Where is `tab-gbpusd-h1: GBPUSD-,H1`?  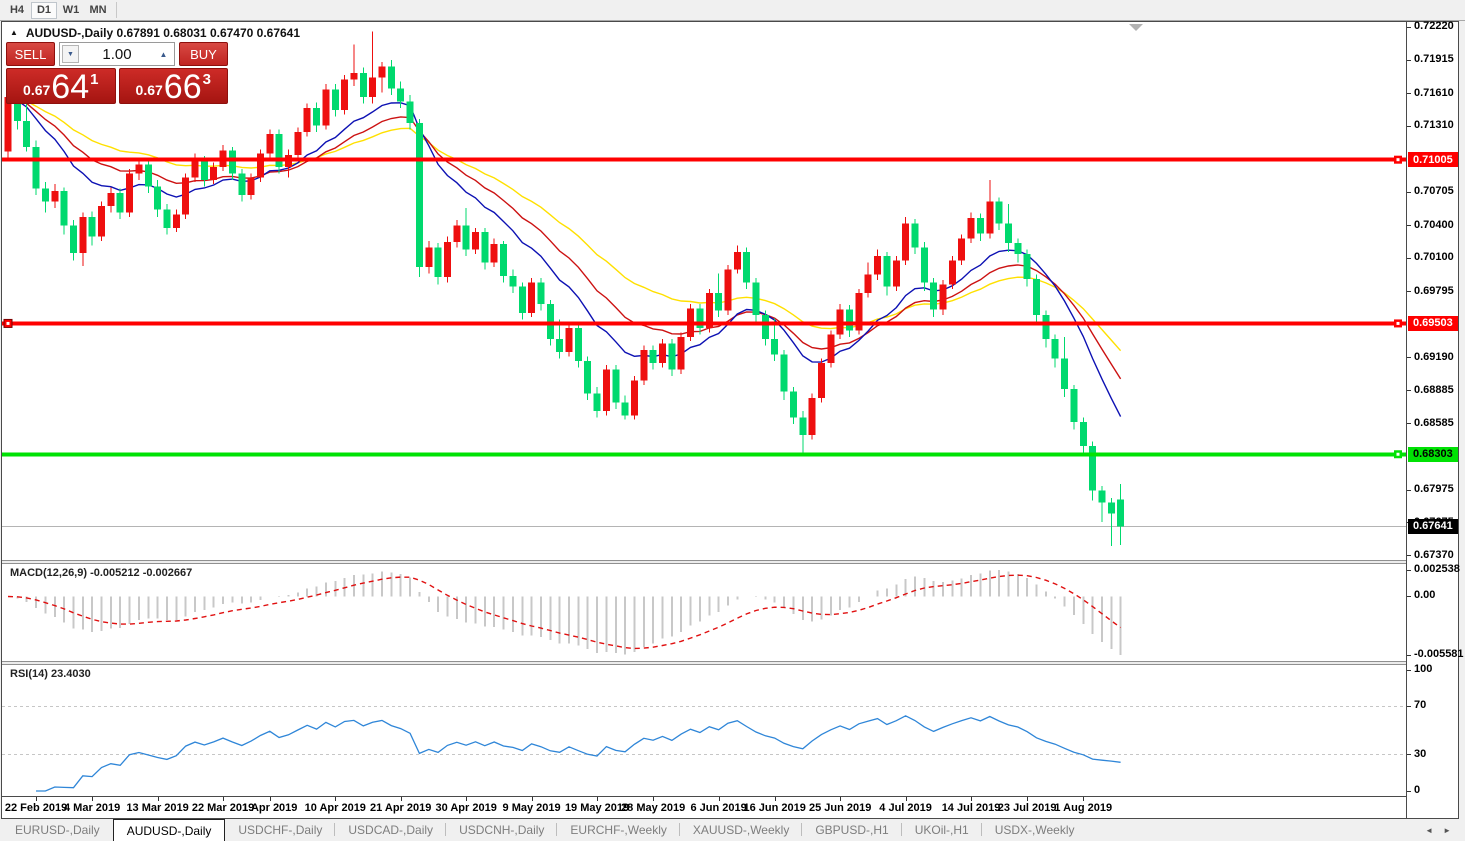 tab-gbpusd-h1: GBPUSD-,H1 is located at coordinates (852, 830).